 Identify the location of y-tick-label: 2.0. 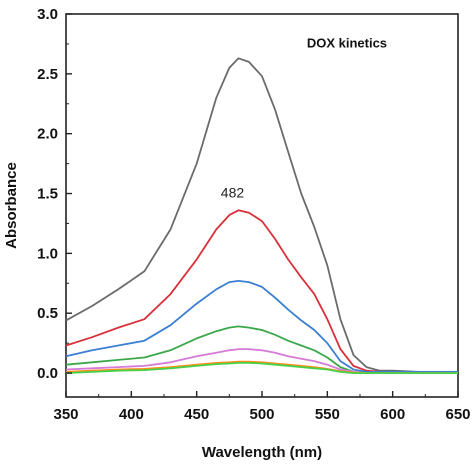
(47, 134).